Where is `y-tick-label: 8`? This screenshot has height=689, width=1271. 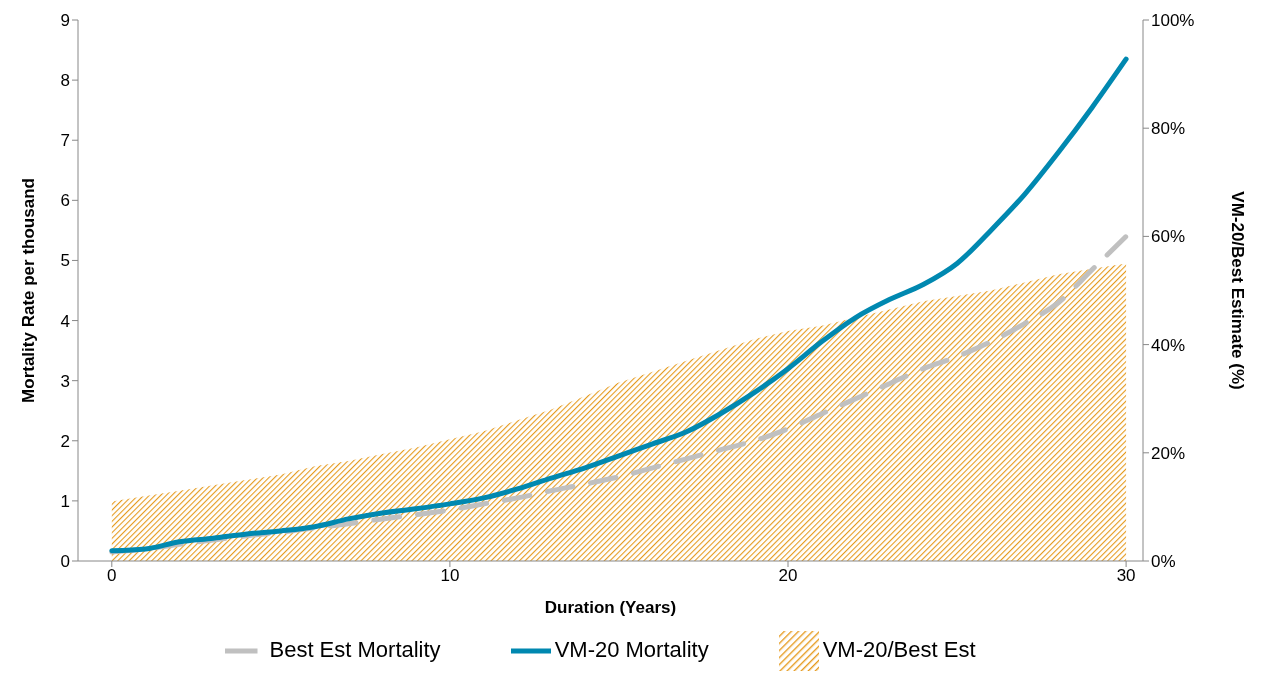 y-tick-label: 8 is located at coordinates (65, 81).